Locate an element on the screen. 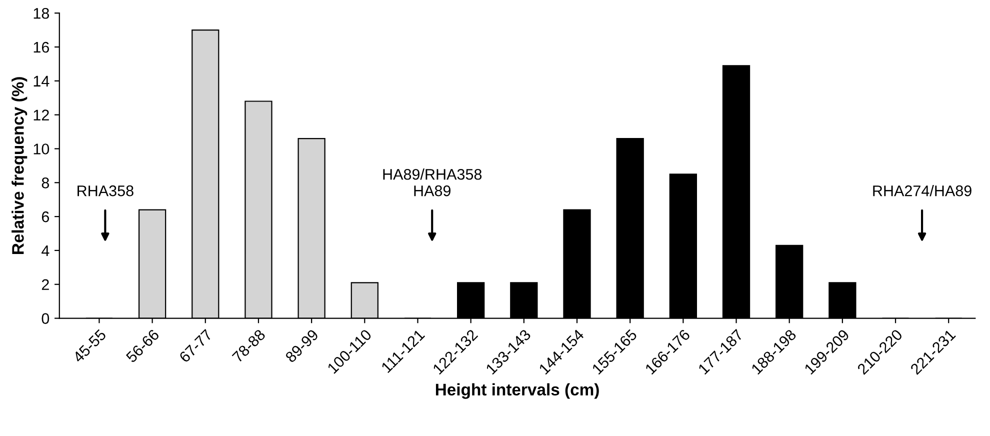 The width and height of the screenshot is (990, 436). y-tick-label: 10 is located at coordinates (42, 149).